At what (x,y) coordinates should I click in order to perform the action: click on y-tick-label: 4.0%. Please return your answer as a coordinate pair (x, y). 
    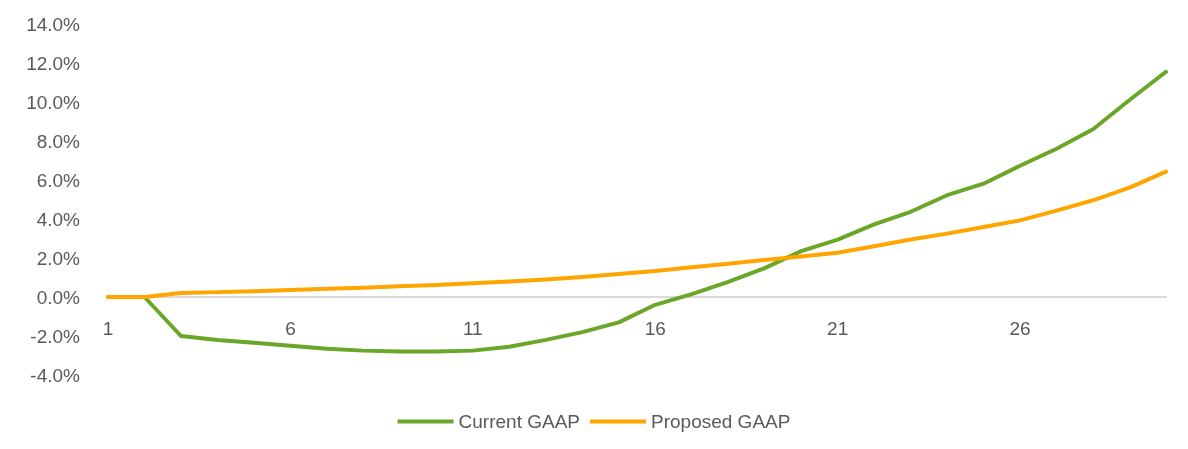
    Looking at the image, I should click on (58, 219).